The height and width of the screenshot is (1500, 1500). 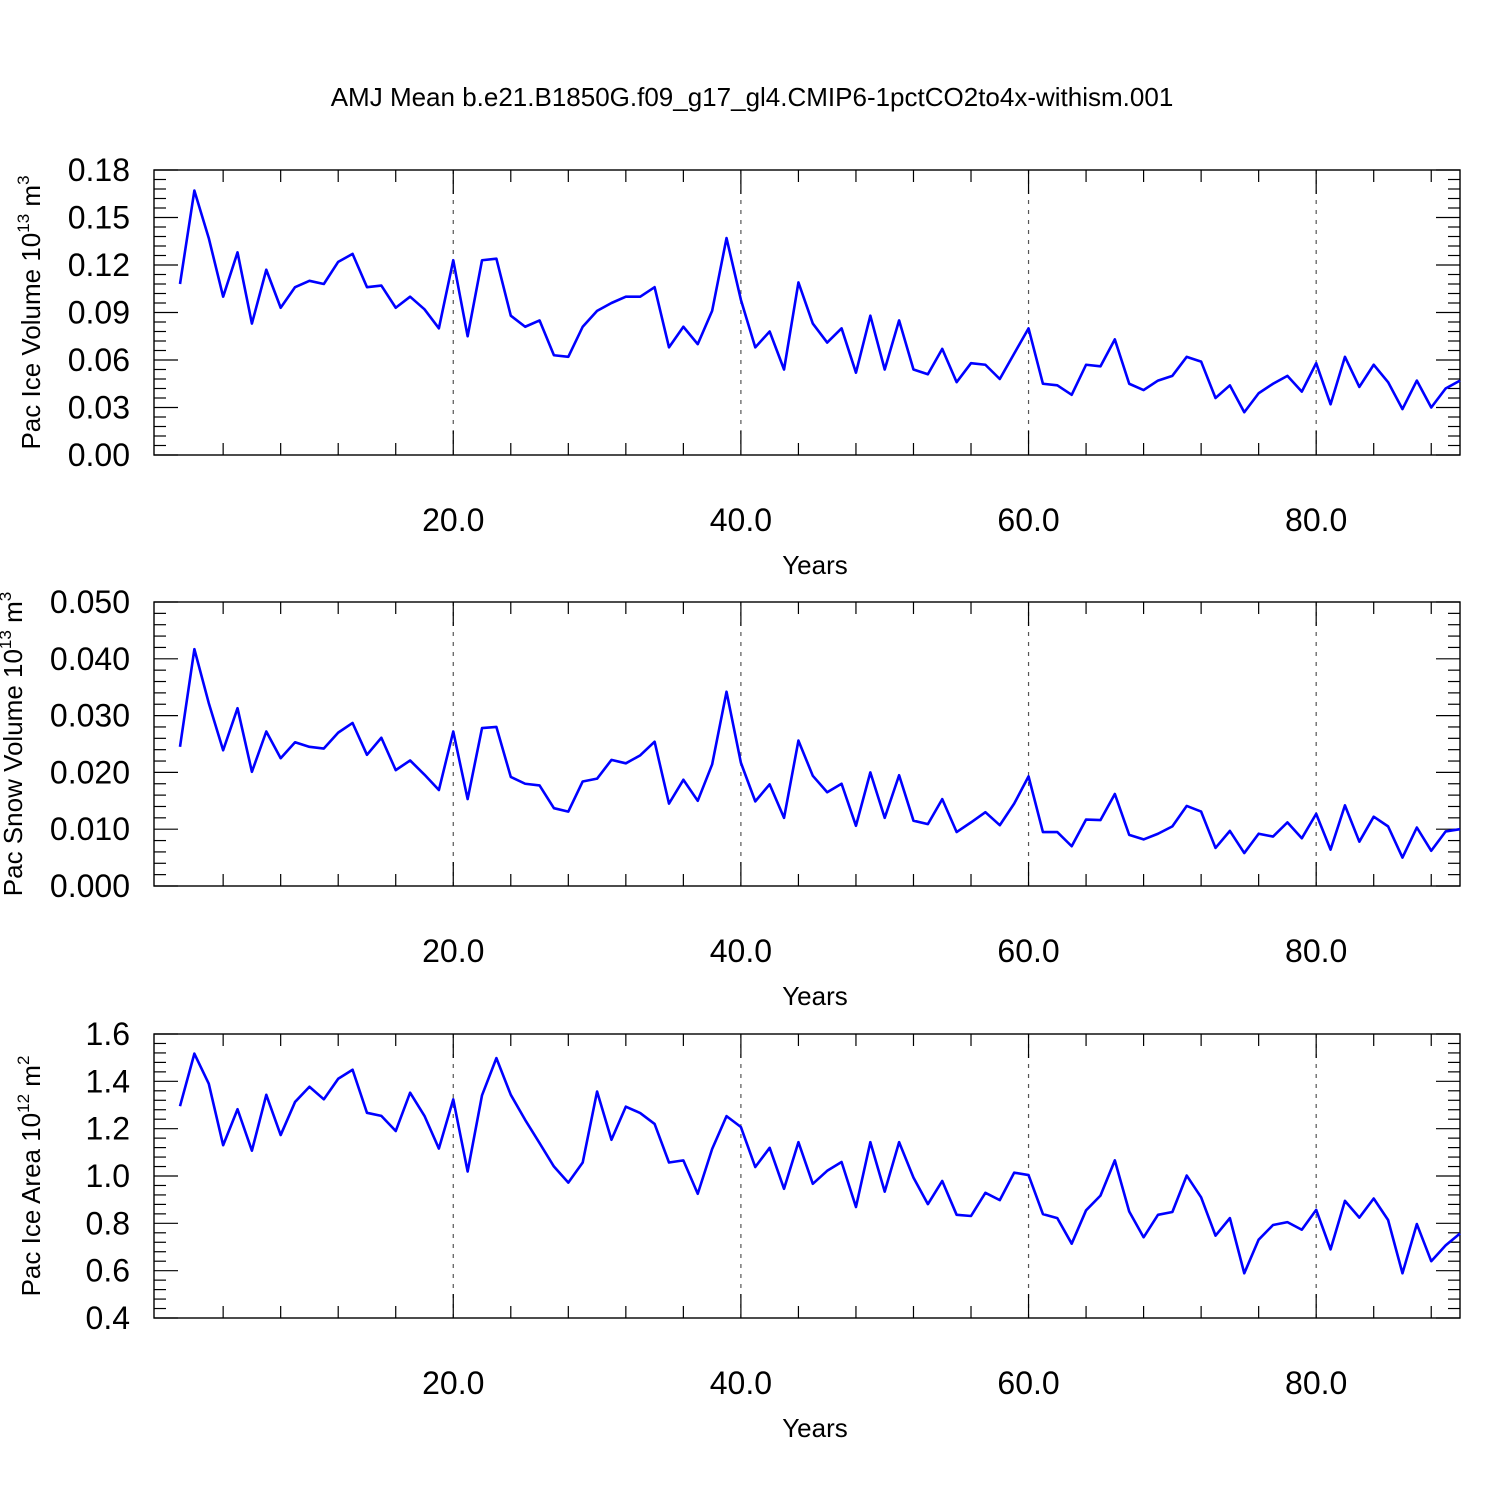 I want to click on y-axis-label: Pac Ice Volume 1013 m3, so click(x=30, y=312).